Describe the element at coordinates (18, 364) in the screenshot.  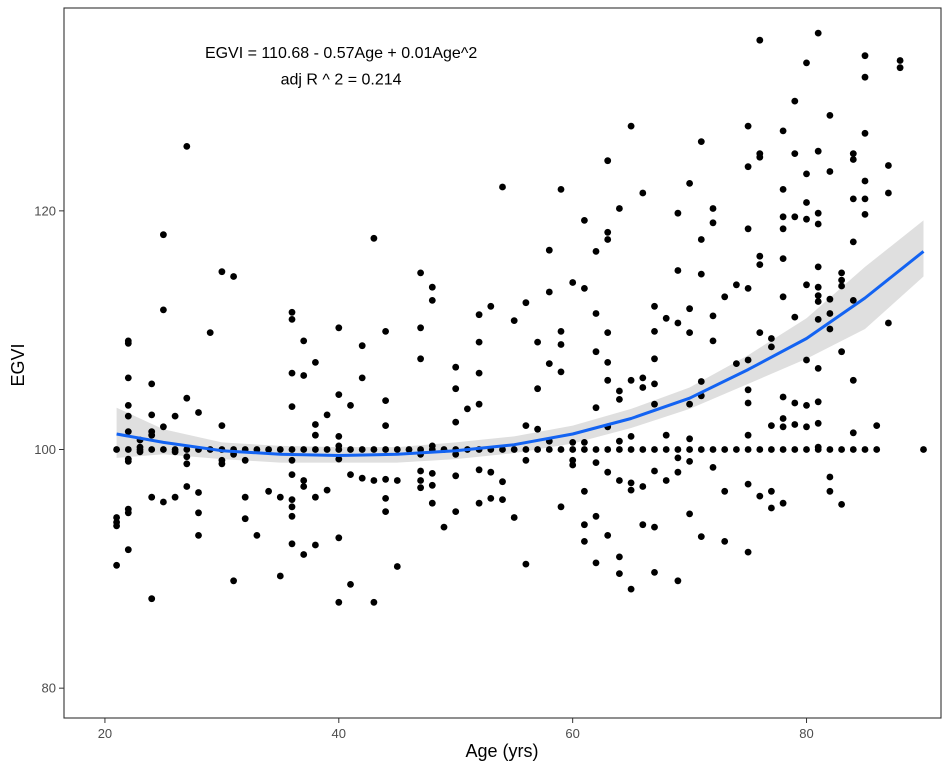
I see `y-axis-title: EGVI` at that location.